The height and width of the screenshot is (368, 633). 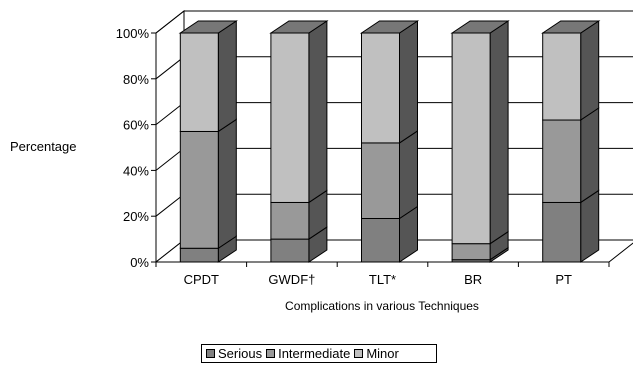 I want to click on y-tick-label: 80%, so click(x=136, y=79).